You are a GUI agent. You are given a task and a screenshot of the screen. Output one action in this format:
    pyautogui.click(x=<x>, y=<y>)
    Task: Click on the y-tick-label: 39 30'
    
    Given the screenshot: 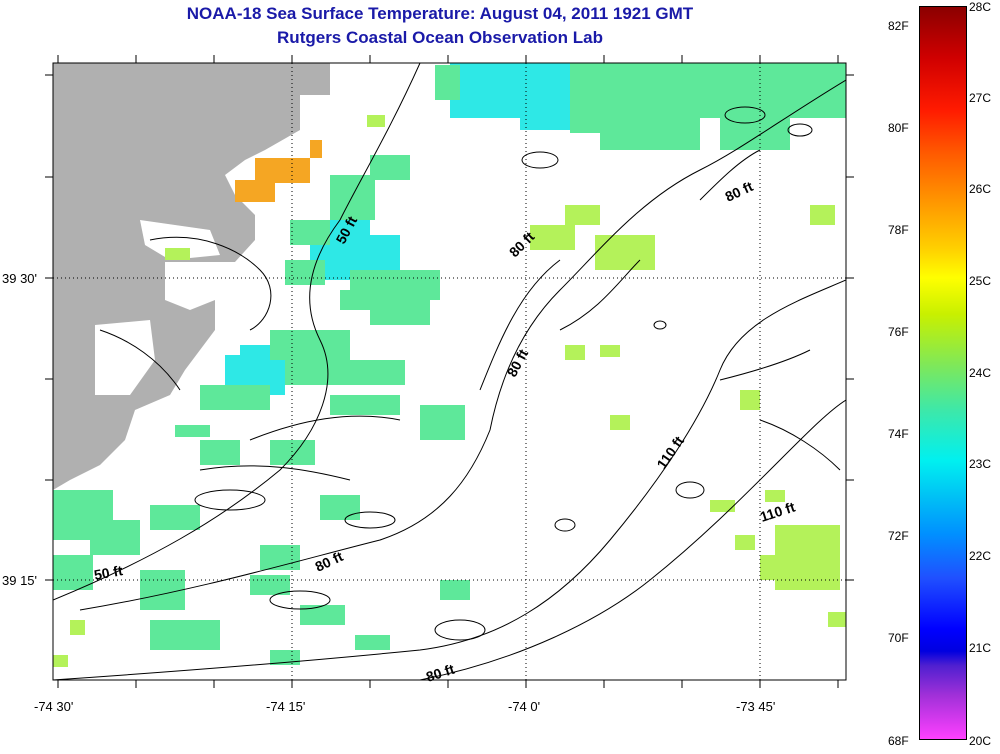 What is the action you would take?
    pyautogui.click(x=19, y=278)
    